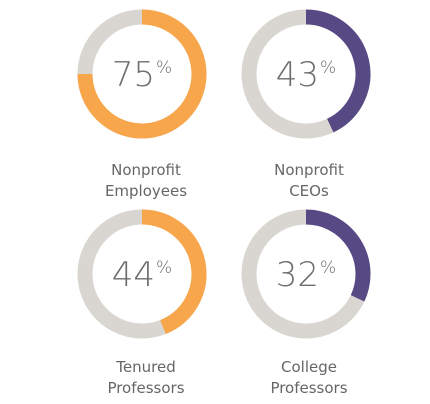  Describe the element at coordinates (133, 75) in the screenshot. I see `percent-value: 75` at that location.